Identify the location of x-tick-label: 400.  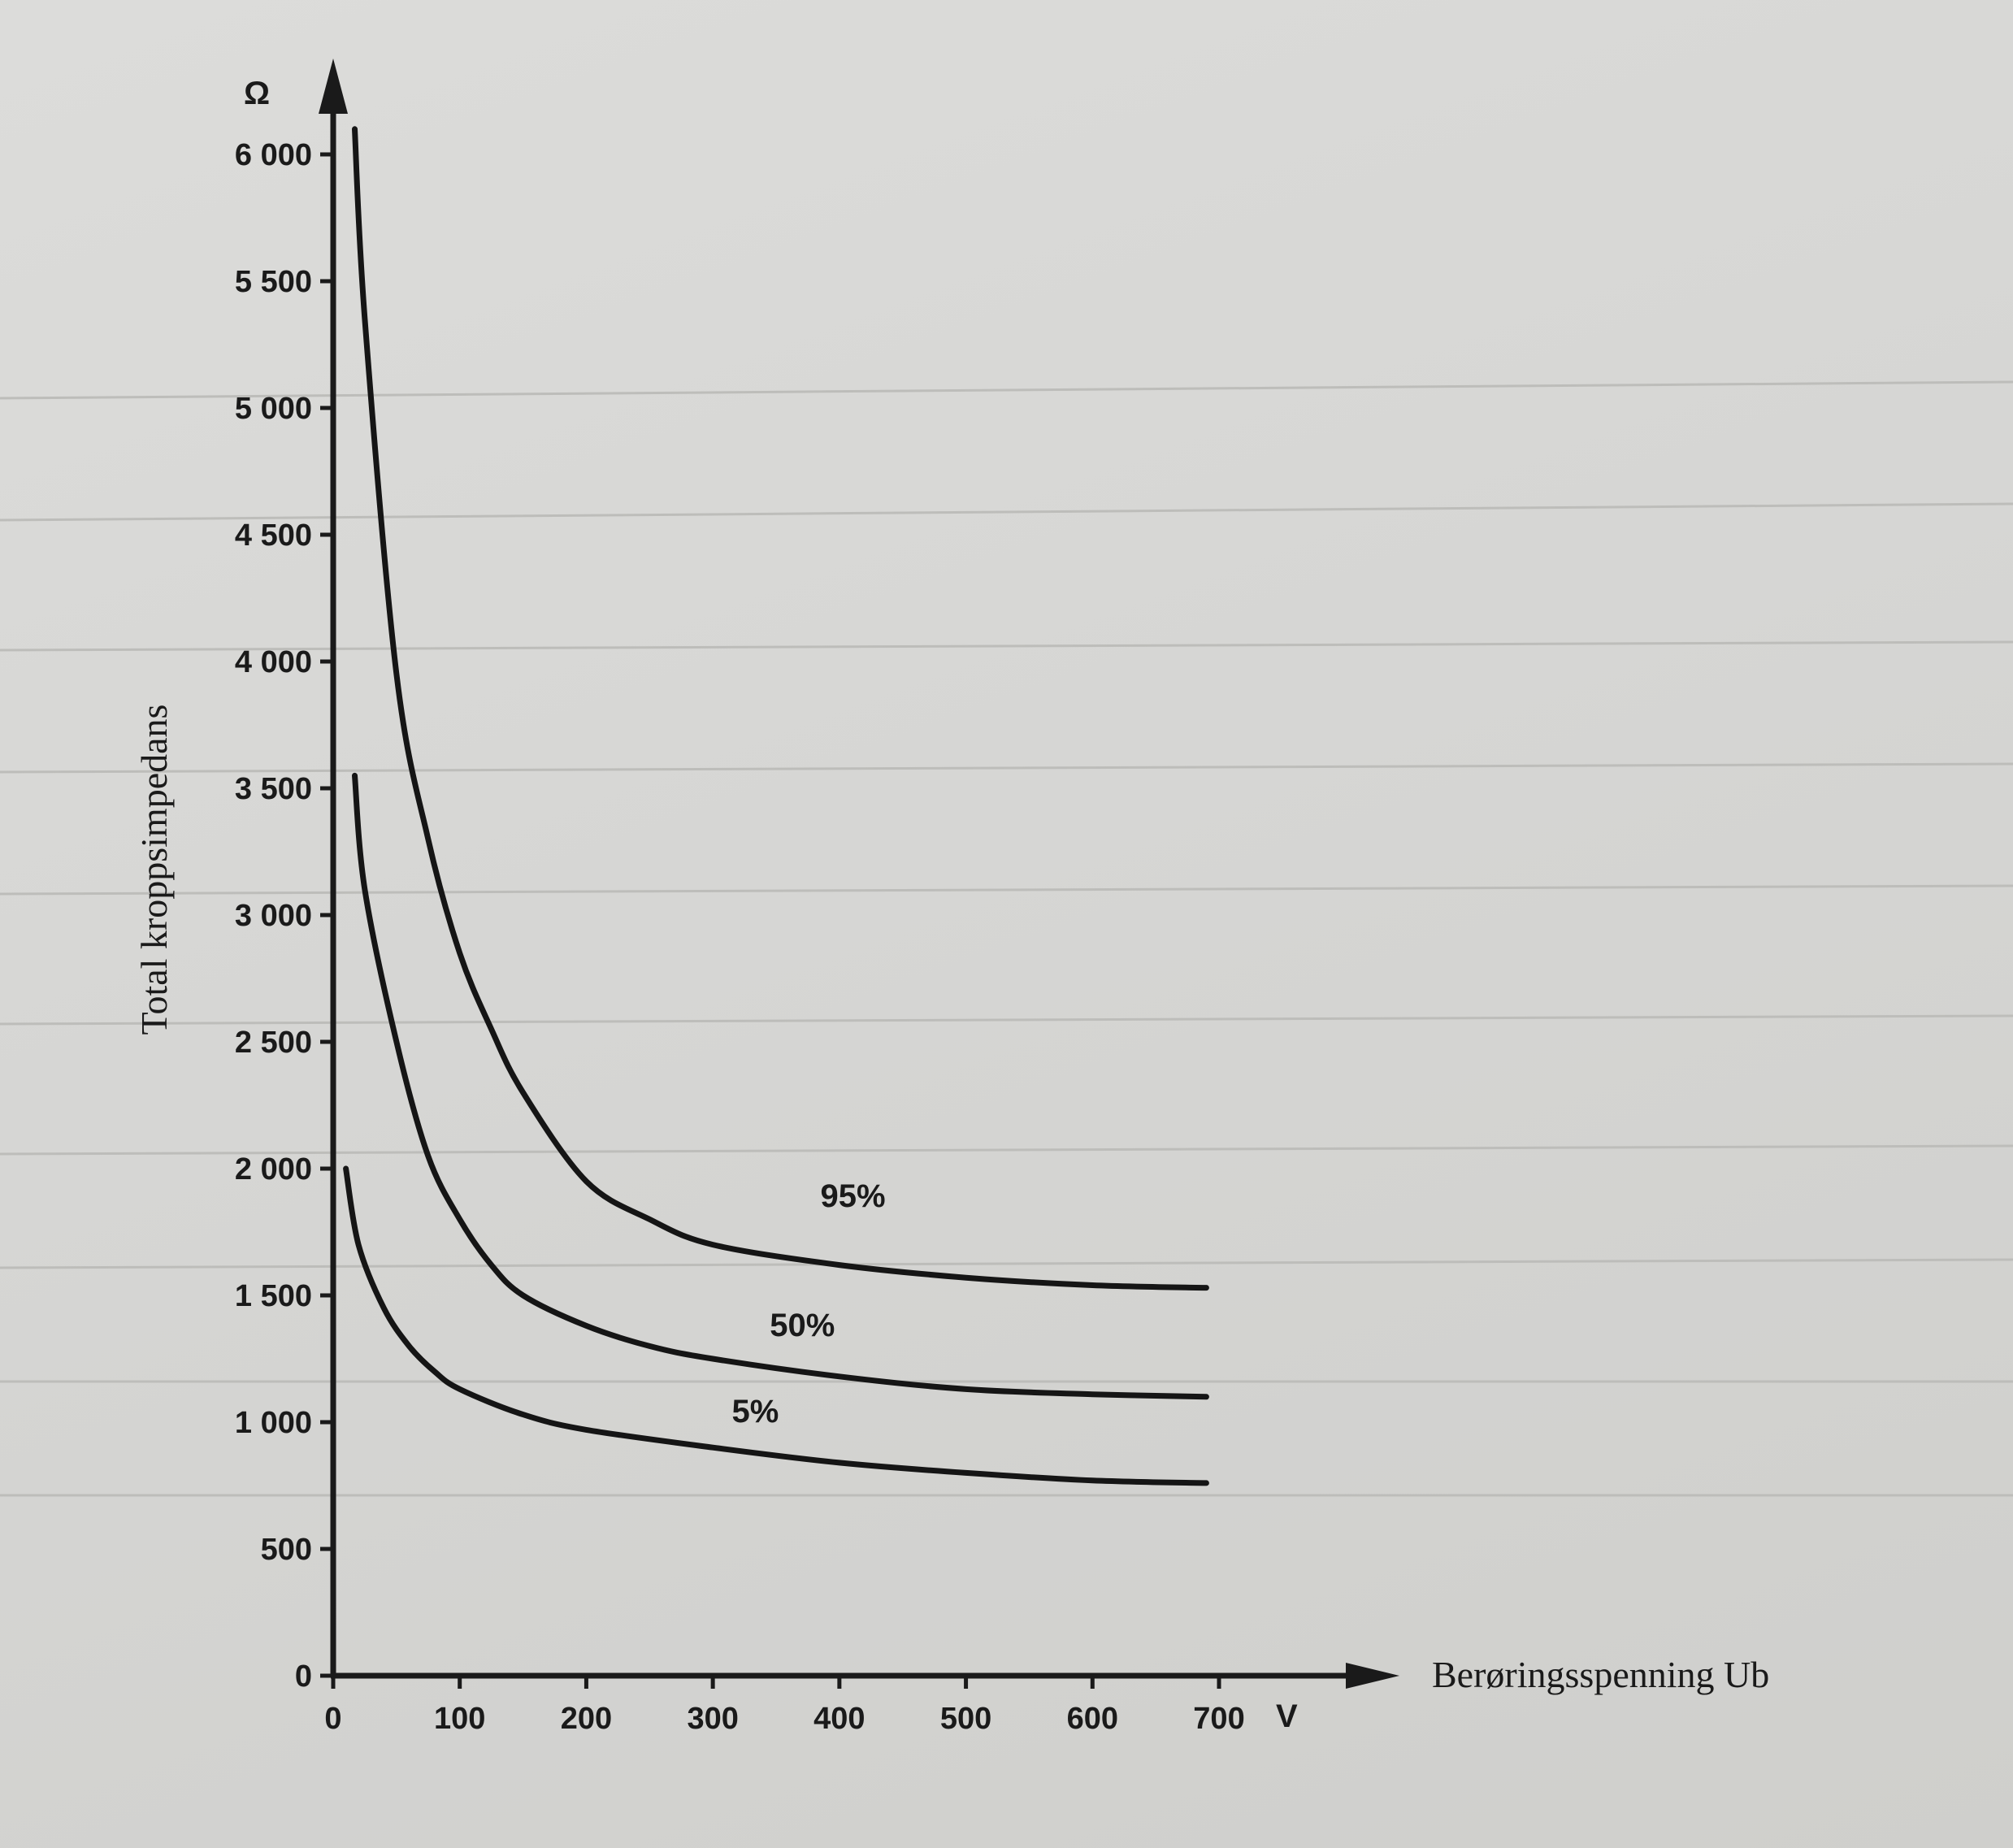
(839, 1719).